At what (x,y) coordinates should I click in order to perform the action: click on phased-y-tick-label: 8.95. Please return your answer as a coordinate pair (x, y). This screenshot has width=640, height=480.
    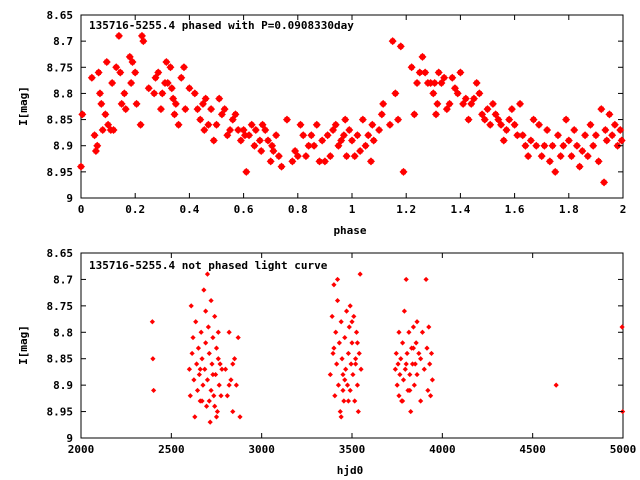
    Looking at the image, I should click on (60, 172).